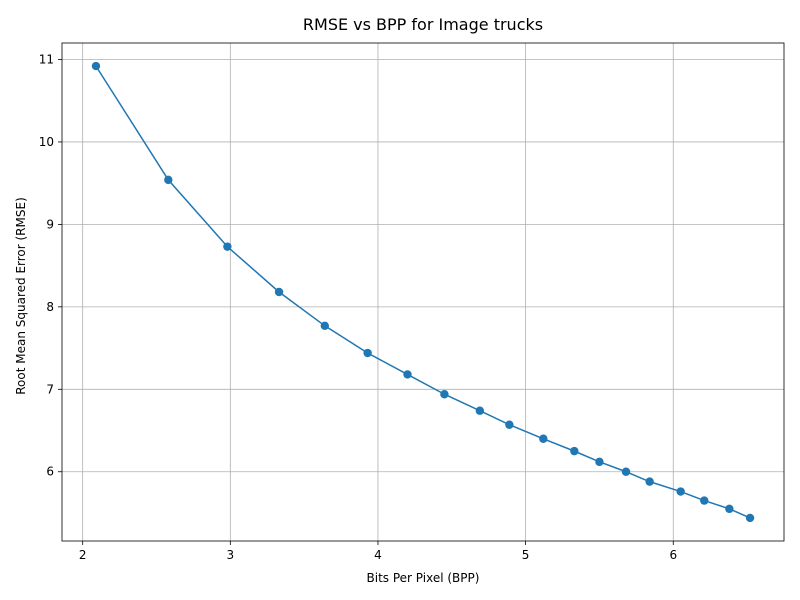 This screenshot has height=600, width=800. What do you see at coordinates (21, 296) in the screenshot?
I see `y-axis-label: Root Mean Squared Error (RMSE)` at bounding box center [21, 296].